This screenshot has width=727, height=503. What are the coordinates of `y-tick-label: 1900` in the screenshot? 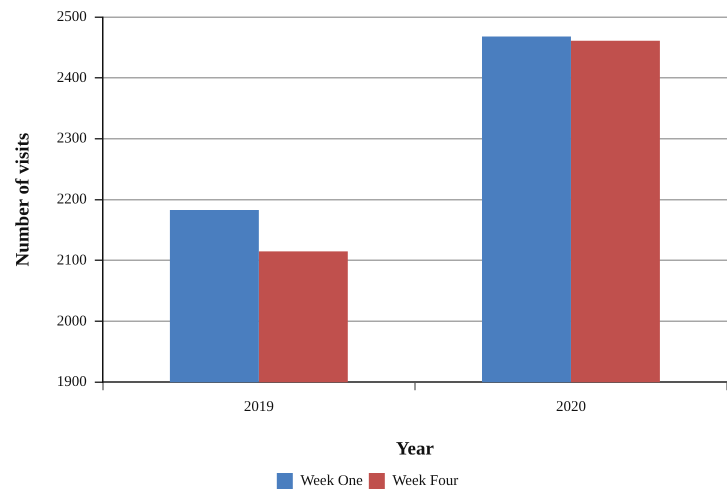 It's located at (71, 382).